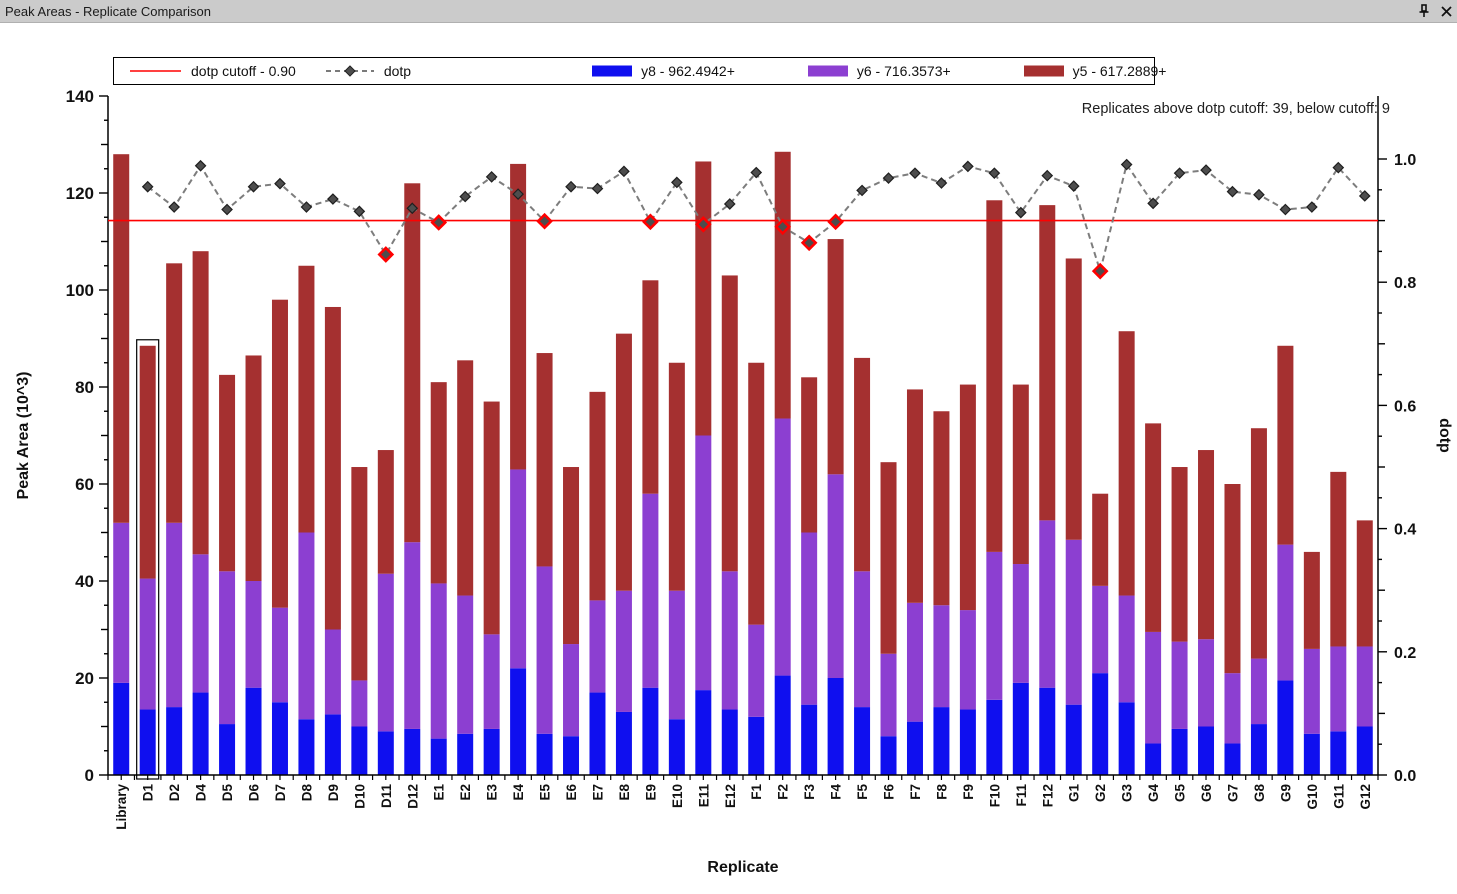 Image resolution: width=1457 pixels, height=894 pixels. I want to click on x-tick-label-D4: D4, so click(201, 793).